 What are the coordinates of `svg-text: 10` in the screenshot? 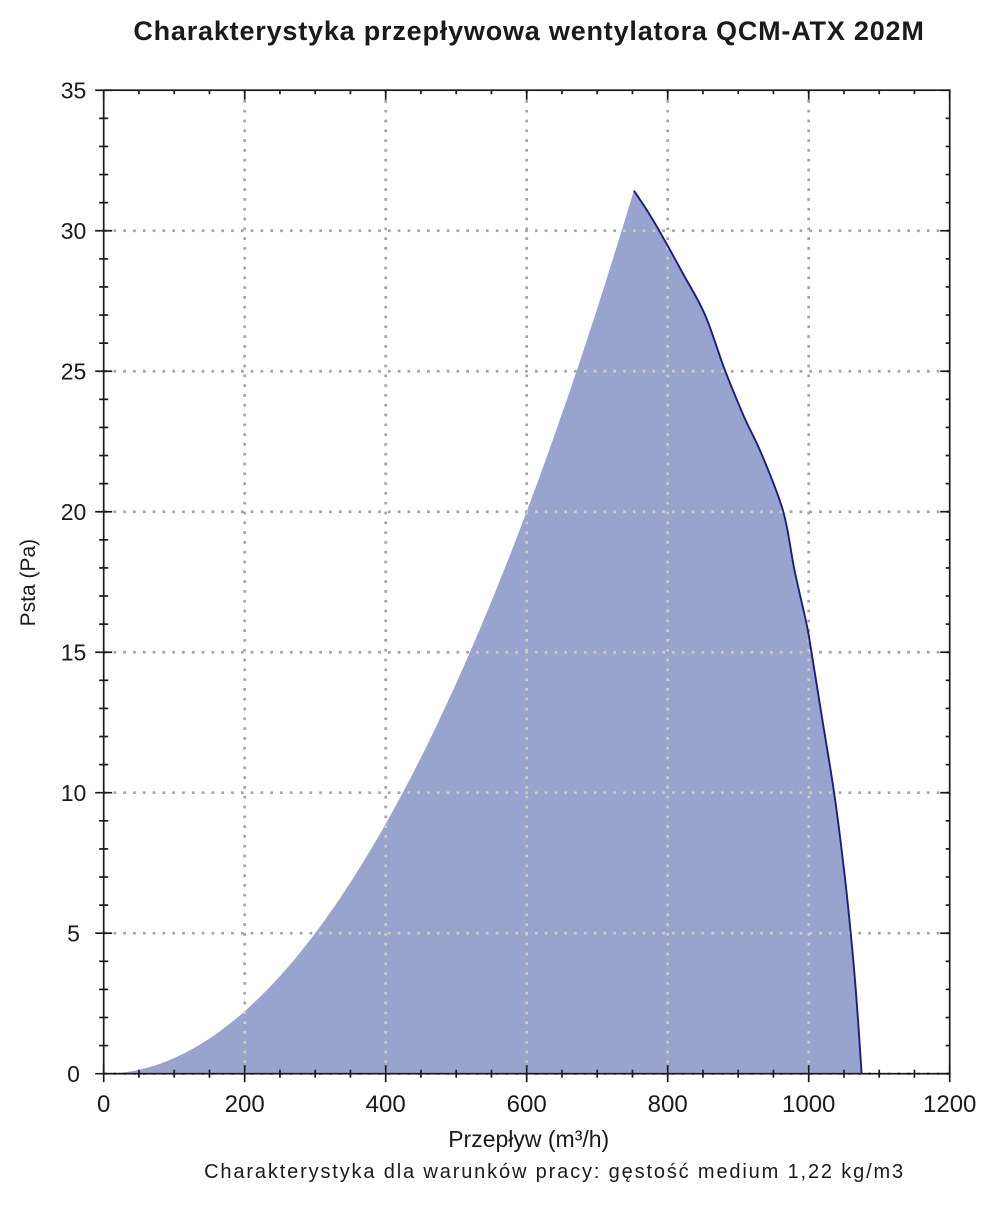 It's located at (74, 793).